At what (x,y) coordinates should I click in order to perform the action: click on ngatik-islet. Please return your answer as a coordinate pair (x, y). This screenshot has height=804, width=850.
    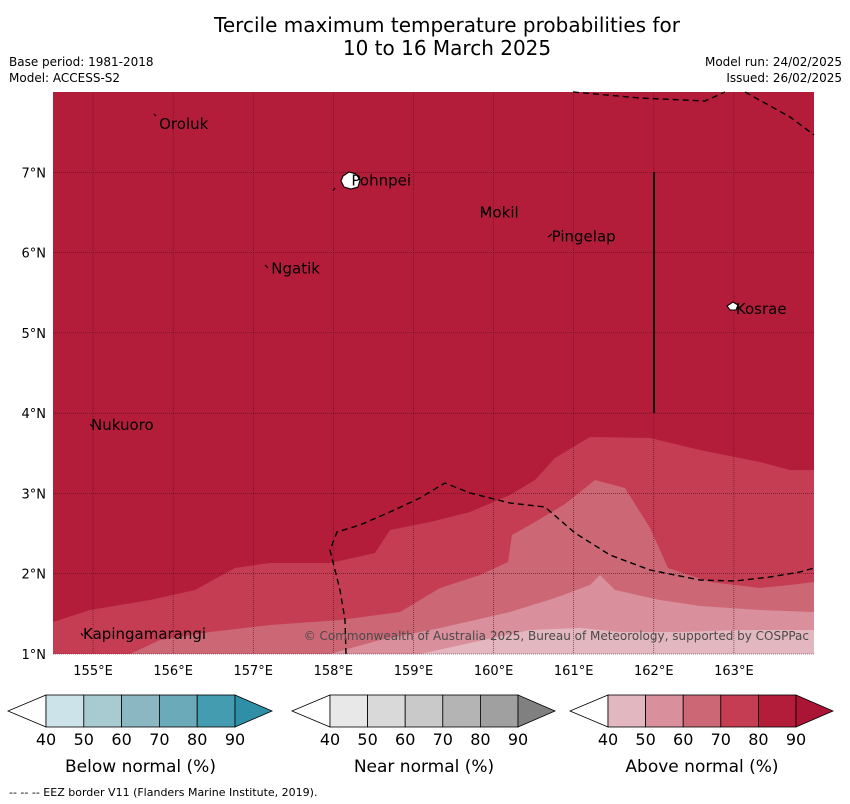
    Looking at the image, I should click on (266, 266).